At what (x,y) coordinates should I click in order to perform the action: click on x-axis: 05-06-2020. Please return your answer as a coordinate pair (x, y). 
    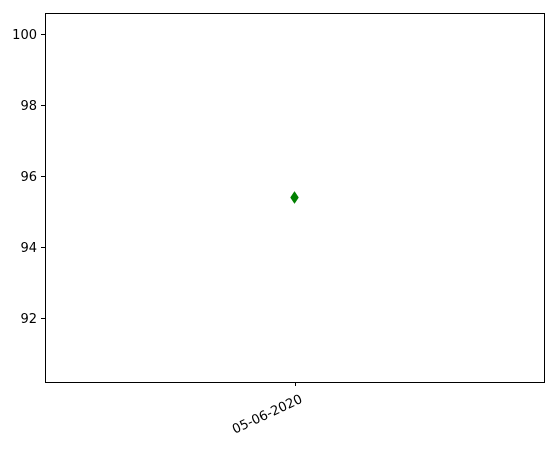
    Looking at the image, I should click on (267, 410).